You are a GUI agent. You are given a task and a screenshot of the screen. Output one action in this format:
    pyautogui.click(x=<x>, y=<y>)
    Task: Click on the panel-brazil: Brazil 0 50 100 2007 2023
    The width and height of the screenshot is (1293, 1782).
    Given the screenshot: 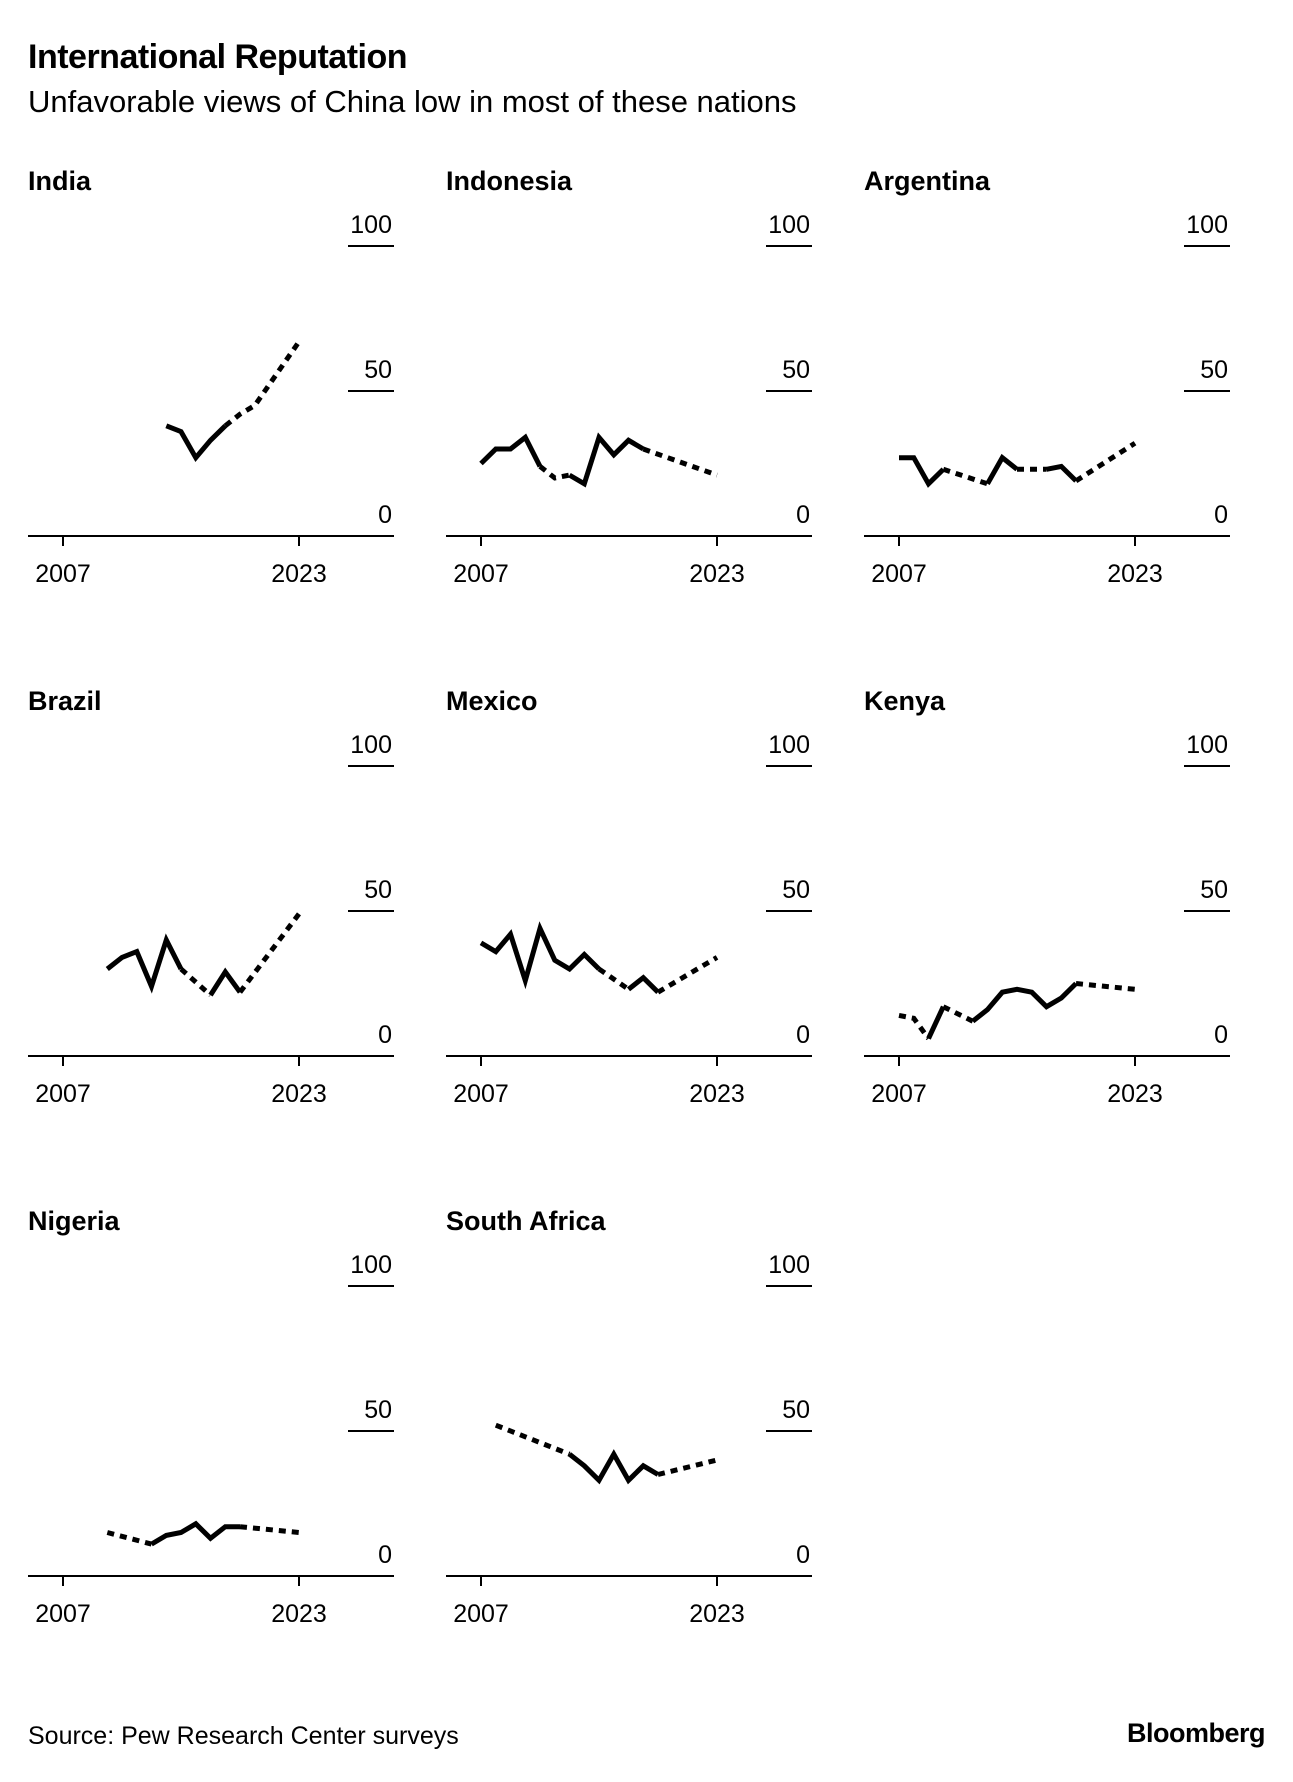 What is the action you would take?
    pyautogui.click(x=213, y=916)
    